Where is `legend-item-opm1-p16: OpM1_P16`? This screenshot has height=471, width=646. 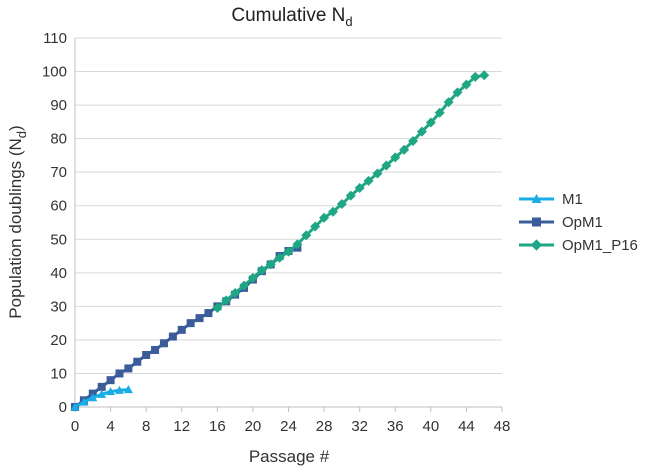 legend-item-opm1-p16: OpM1_P16 is located at coordinates (578, 245).